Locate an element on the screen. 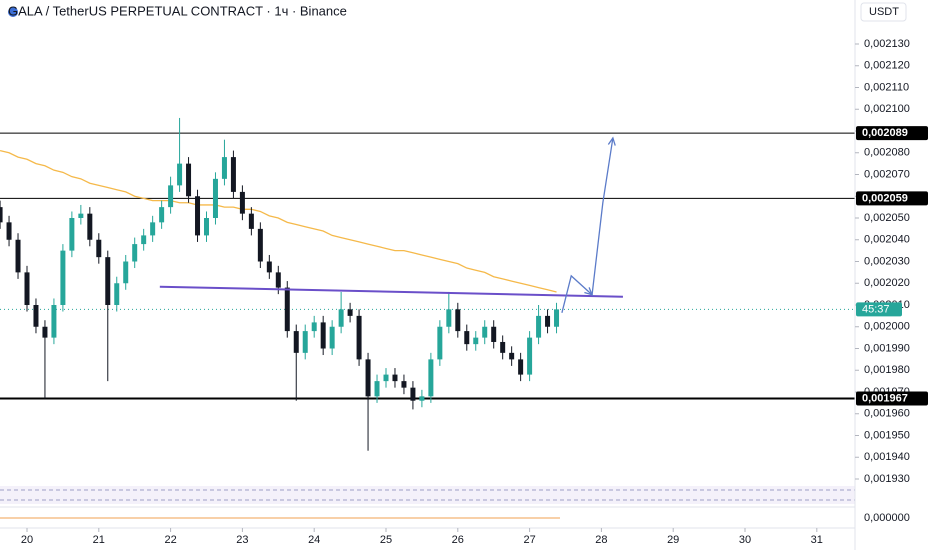 The width and height of the screenshot is (932, 550). y-tick-label: 0,001980 is located at coordinates (887, 370).